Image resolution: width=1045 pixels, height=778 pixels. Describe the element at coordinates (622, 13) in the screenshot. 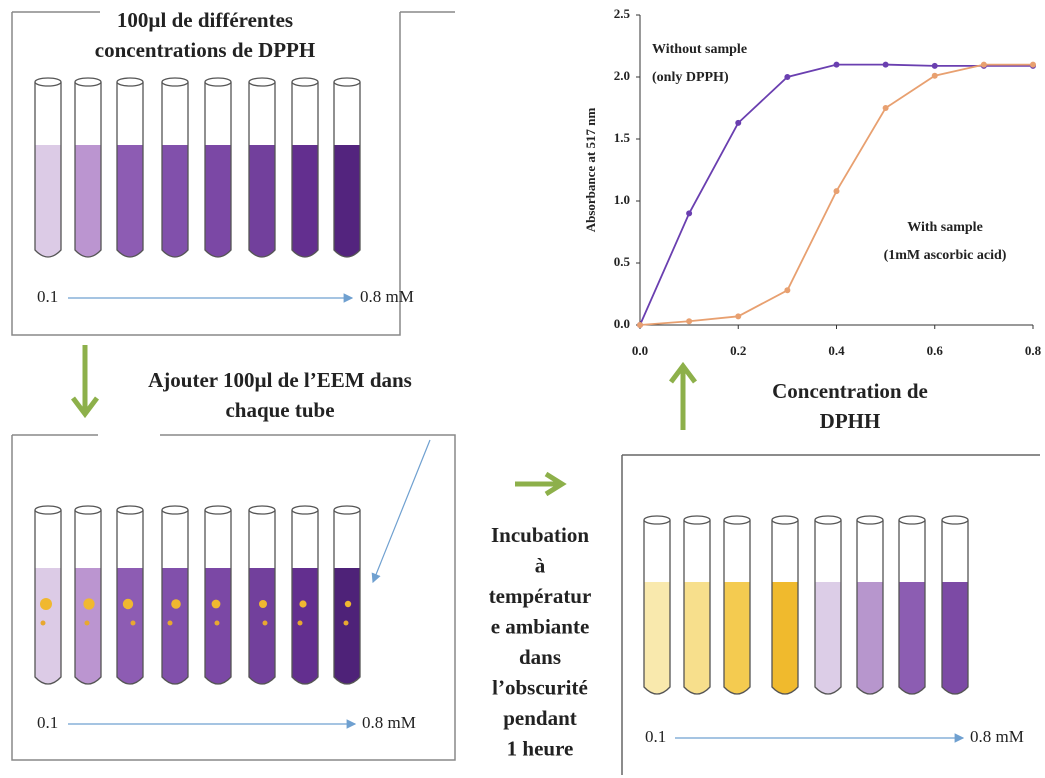

I see `y-tick-label: 2.5` at that location.